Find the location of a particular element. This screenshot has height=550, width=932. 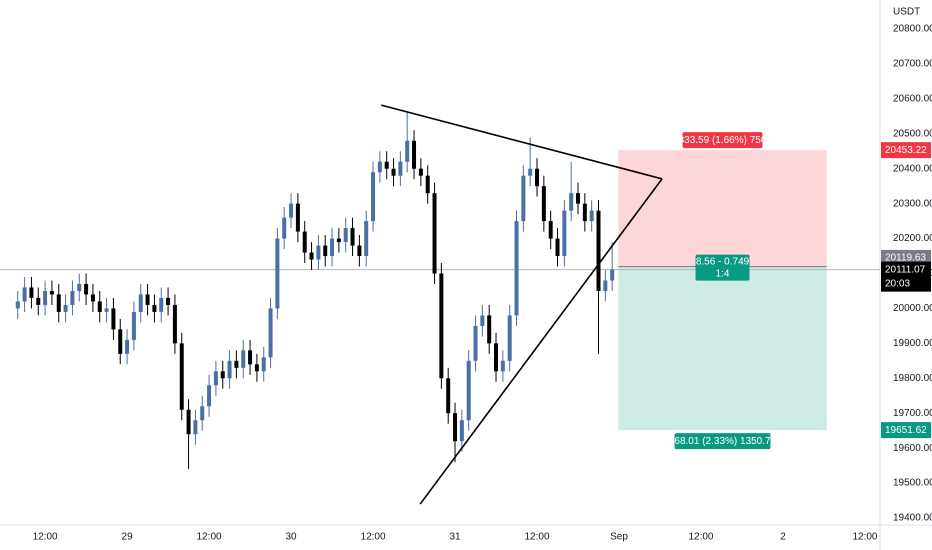

x-tick-label: 31 is located at coordinates (455, 537).